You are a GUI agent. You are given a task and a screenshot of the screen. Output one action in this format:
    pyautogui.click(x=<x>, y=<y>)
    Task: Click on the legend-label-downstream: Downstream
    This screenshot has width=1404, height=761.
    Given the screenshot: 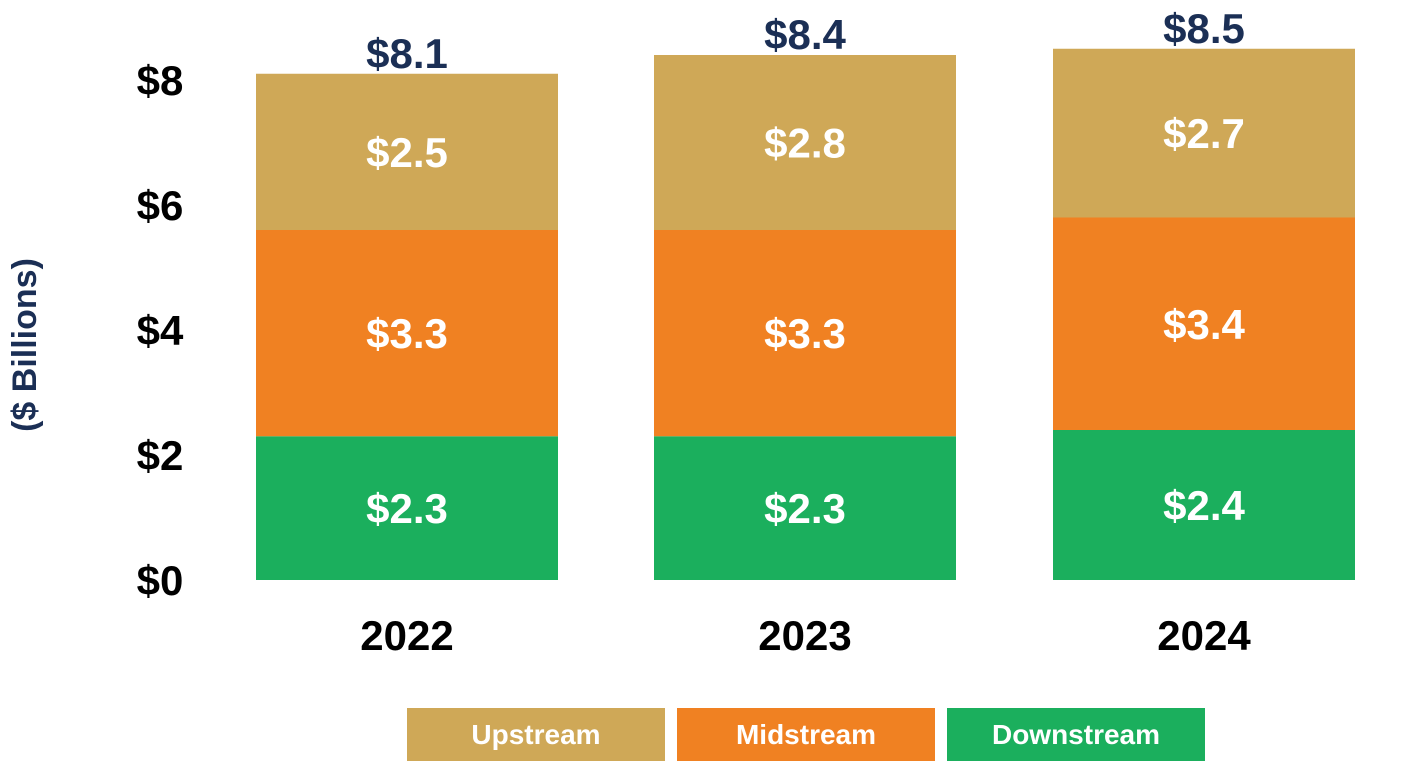 What is the action you would take?
    pyautogui.click(x=1076, y=734)
    